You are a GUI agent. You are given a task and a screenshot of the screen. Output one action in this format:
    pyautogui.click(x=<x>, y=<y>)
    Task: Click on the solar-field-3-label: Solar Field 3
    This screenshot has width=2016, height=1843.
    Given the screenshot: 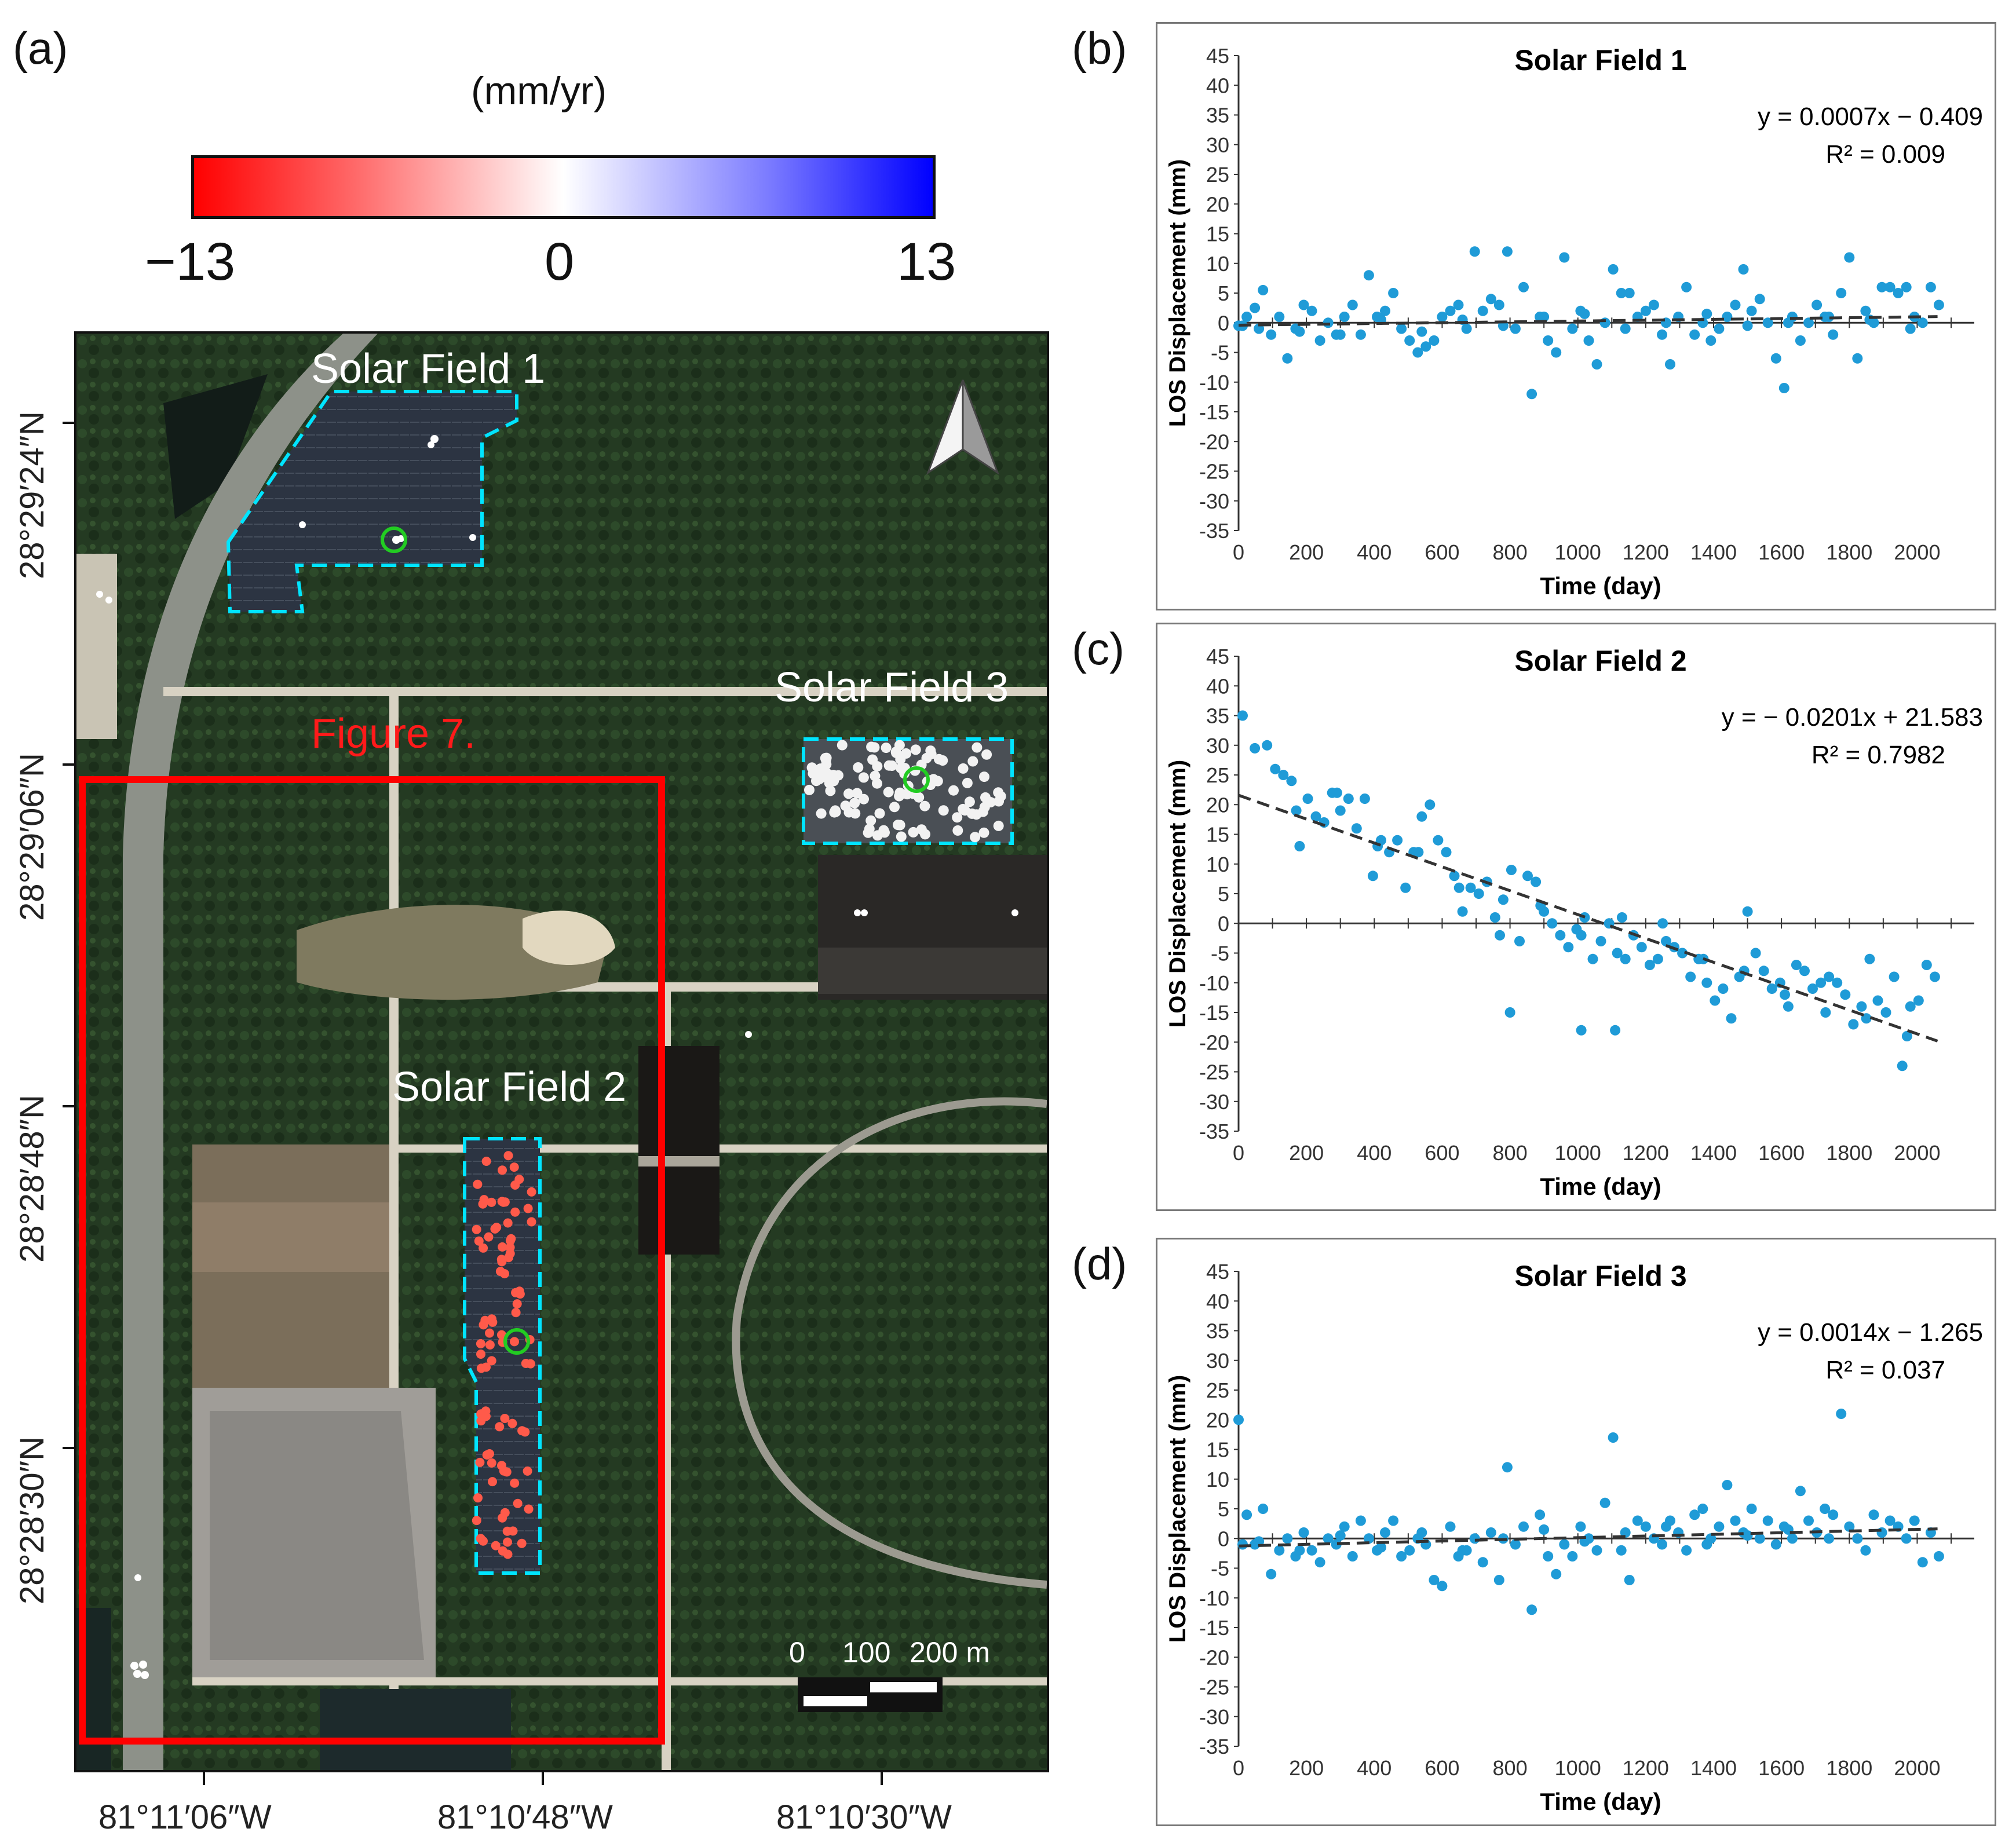 What is the action you would take?
    pyautogui.click(x=892, y=688)
    